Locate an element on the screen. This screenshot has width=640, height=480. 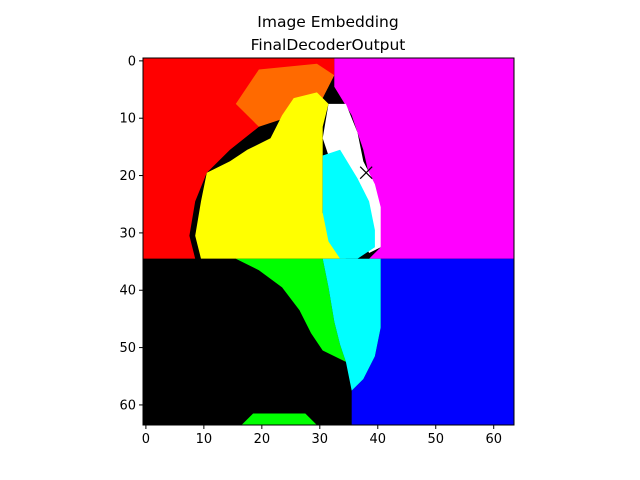
x-tick-label: 40 is located at coordinates (378, 439).